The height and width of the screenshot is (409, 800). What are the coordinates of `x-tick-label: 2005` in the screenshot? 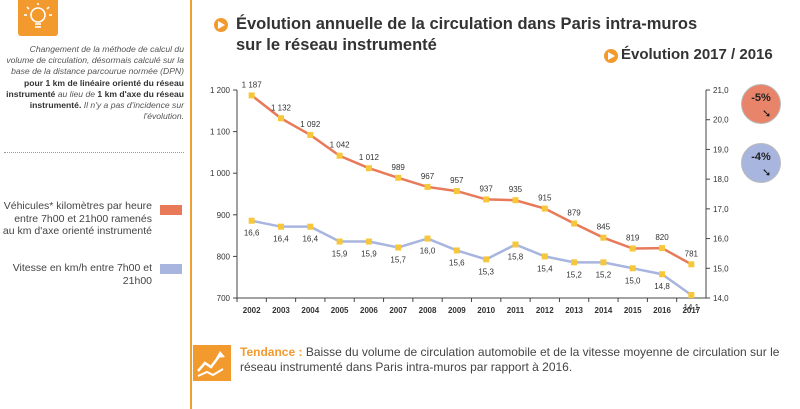 It's located at (340, 310).